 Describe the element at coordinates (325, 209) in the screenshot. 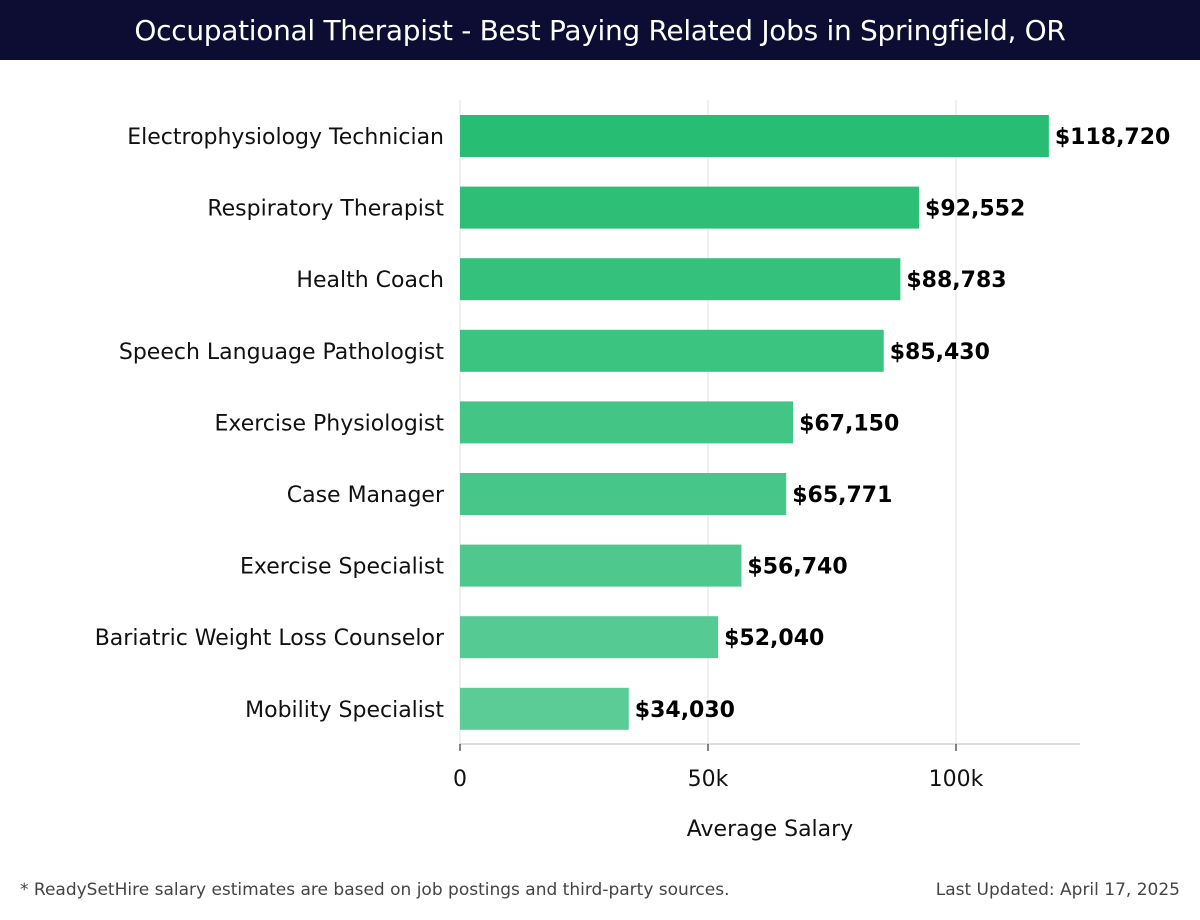

I see `category-label: Respiratory Therapist` at that location.